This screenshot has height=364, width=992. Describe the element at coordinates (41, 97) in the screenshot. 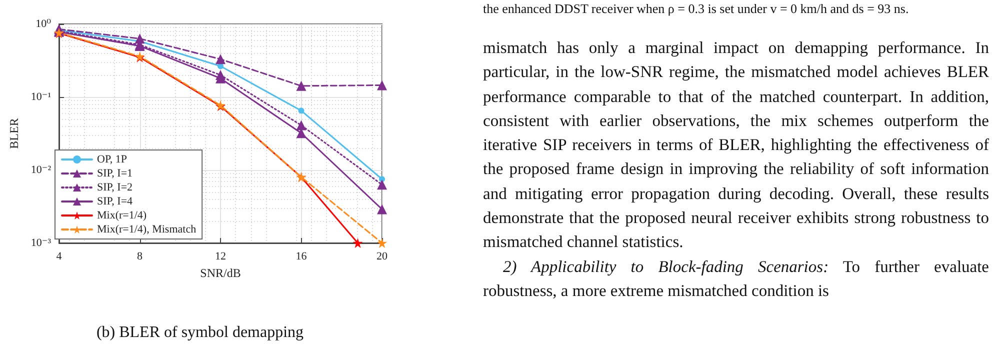

I see `y-tick-label: 10⁻¹` at that location.